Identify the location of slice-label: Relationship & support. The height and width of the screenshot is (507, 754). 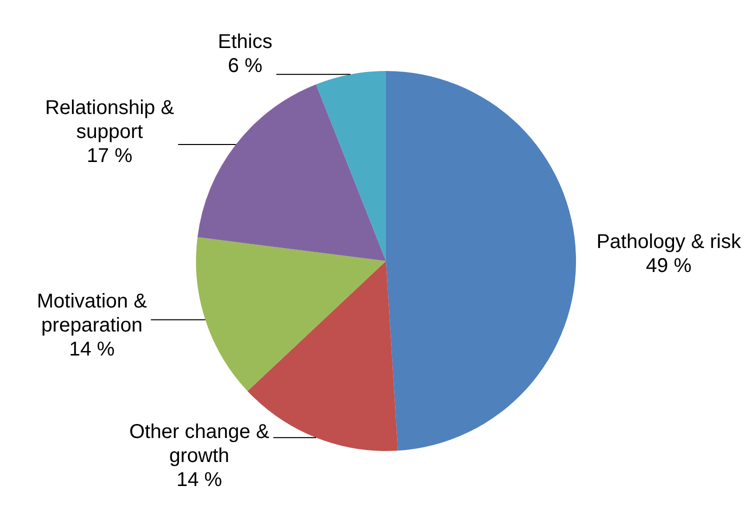
(110, 119).